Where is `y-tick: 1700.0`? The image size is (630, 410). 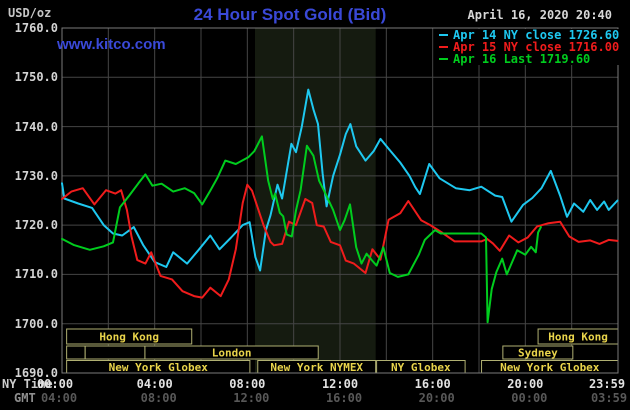
y-tick: 1700.0 is located at coordinates (36, 323).